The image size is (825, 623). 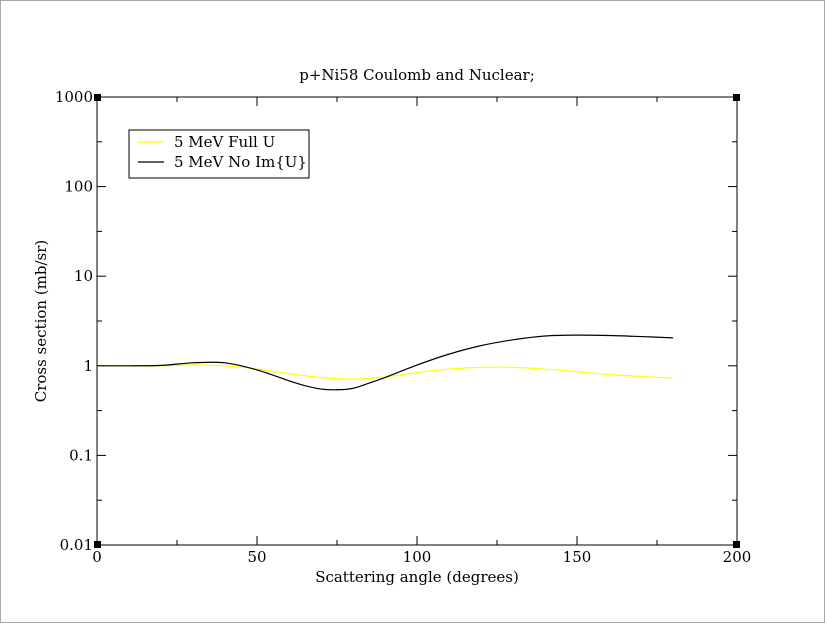 I want to click on series-lines, so click(x=385, y=362).